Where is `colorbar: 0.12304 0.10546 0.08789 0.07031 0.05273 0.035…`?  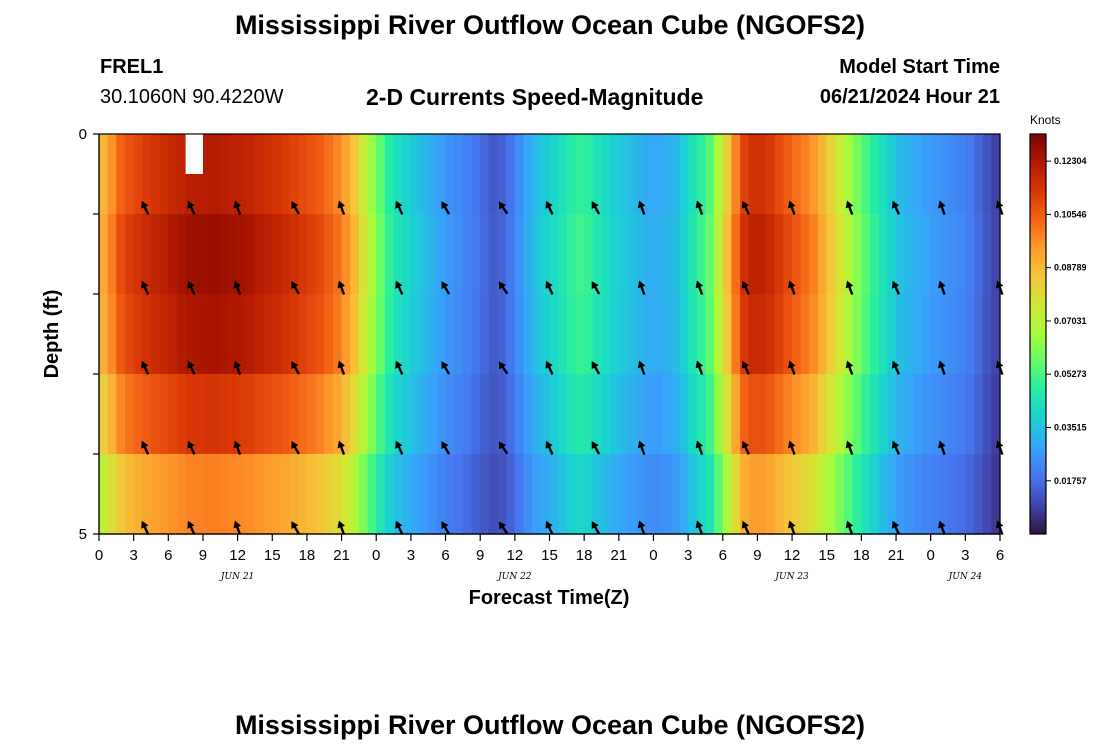 colorbar: 0.12304 0.10546 0.08789 0.07031 0.05273 0.035… is located at coordinates (1058, 334).